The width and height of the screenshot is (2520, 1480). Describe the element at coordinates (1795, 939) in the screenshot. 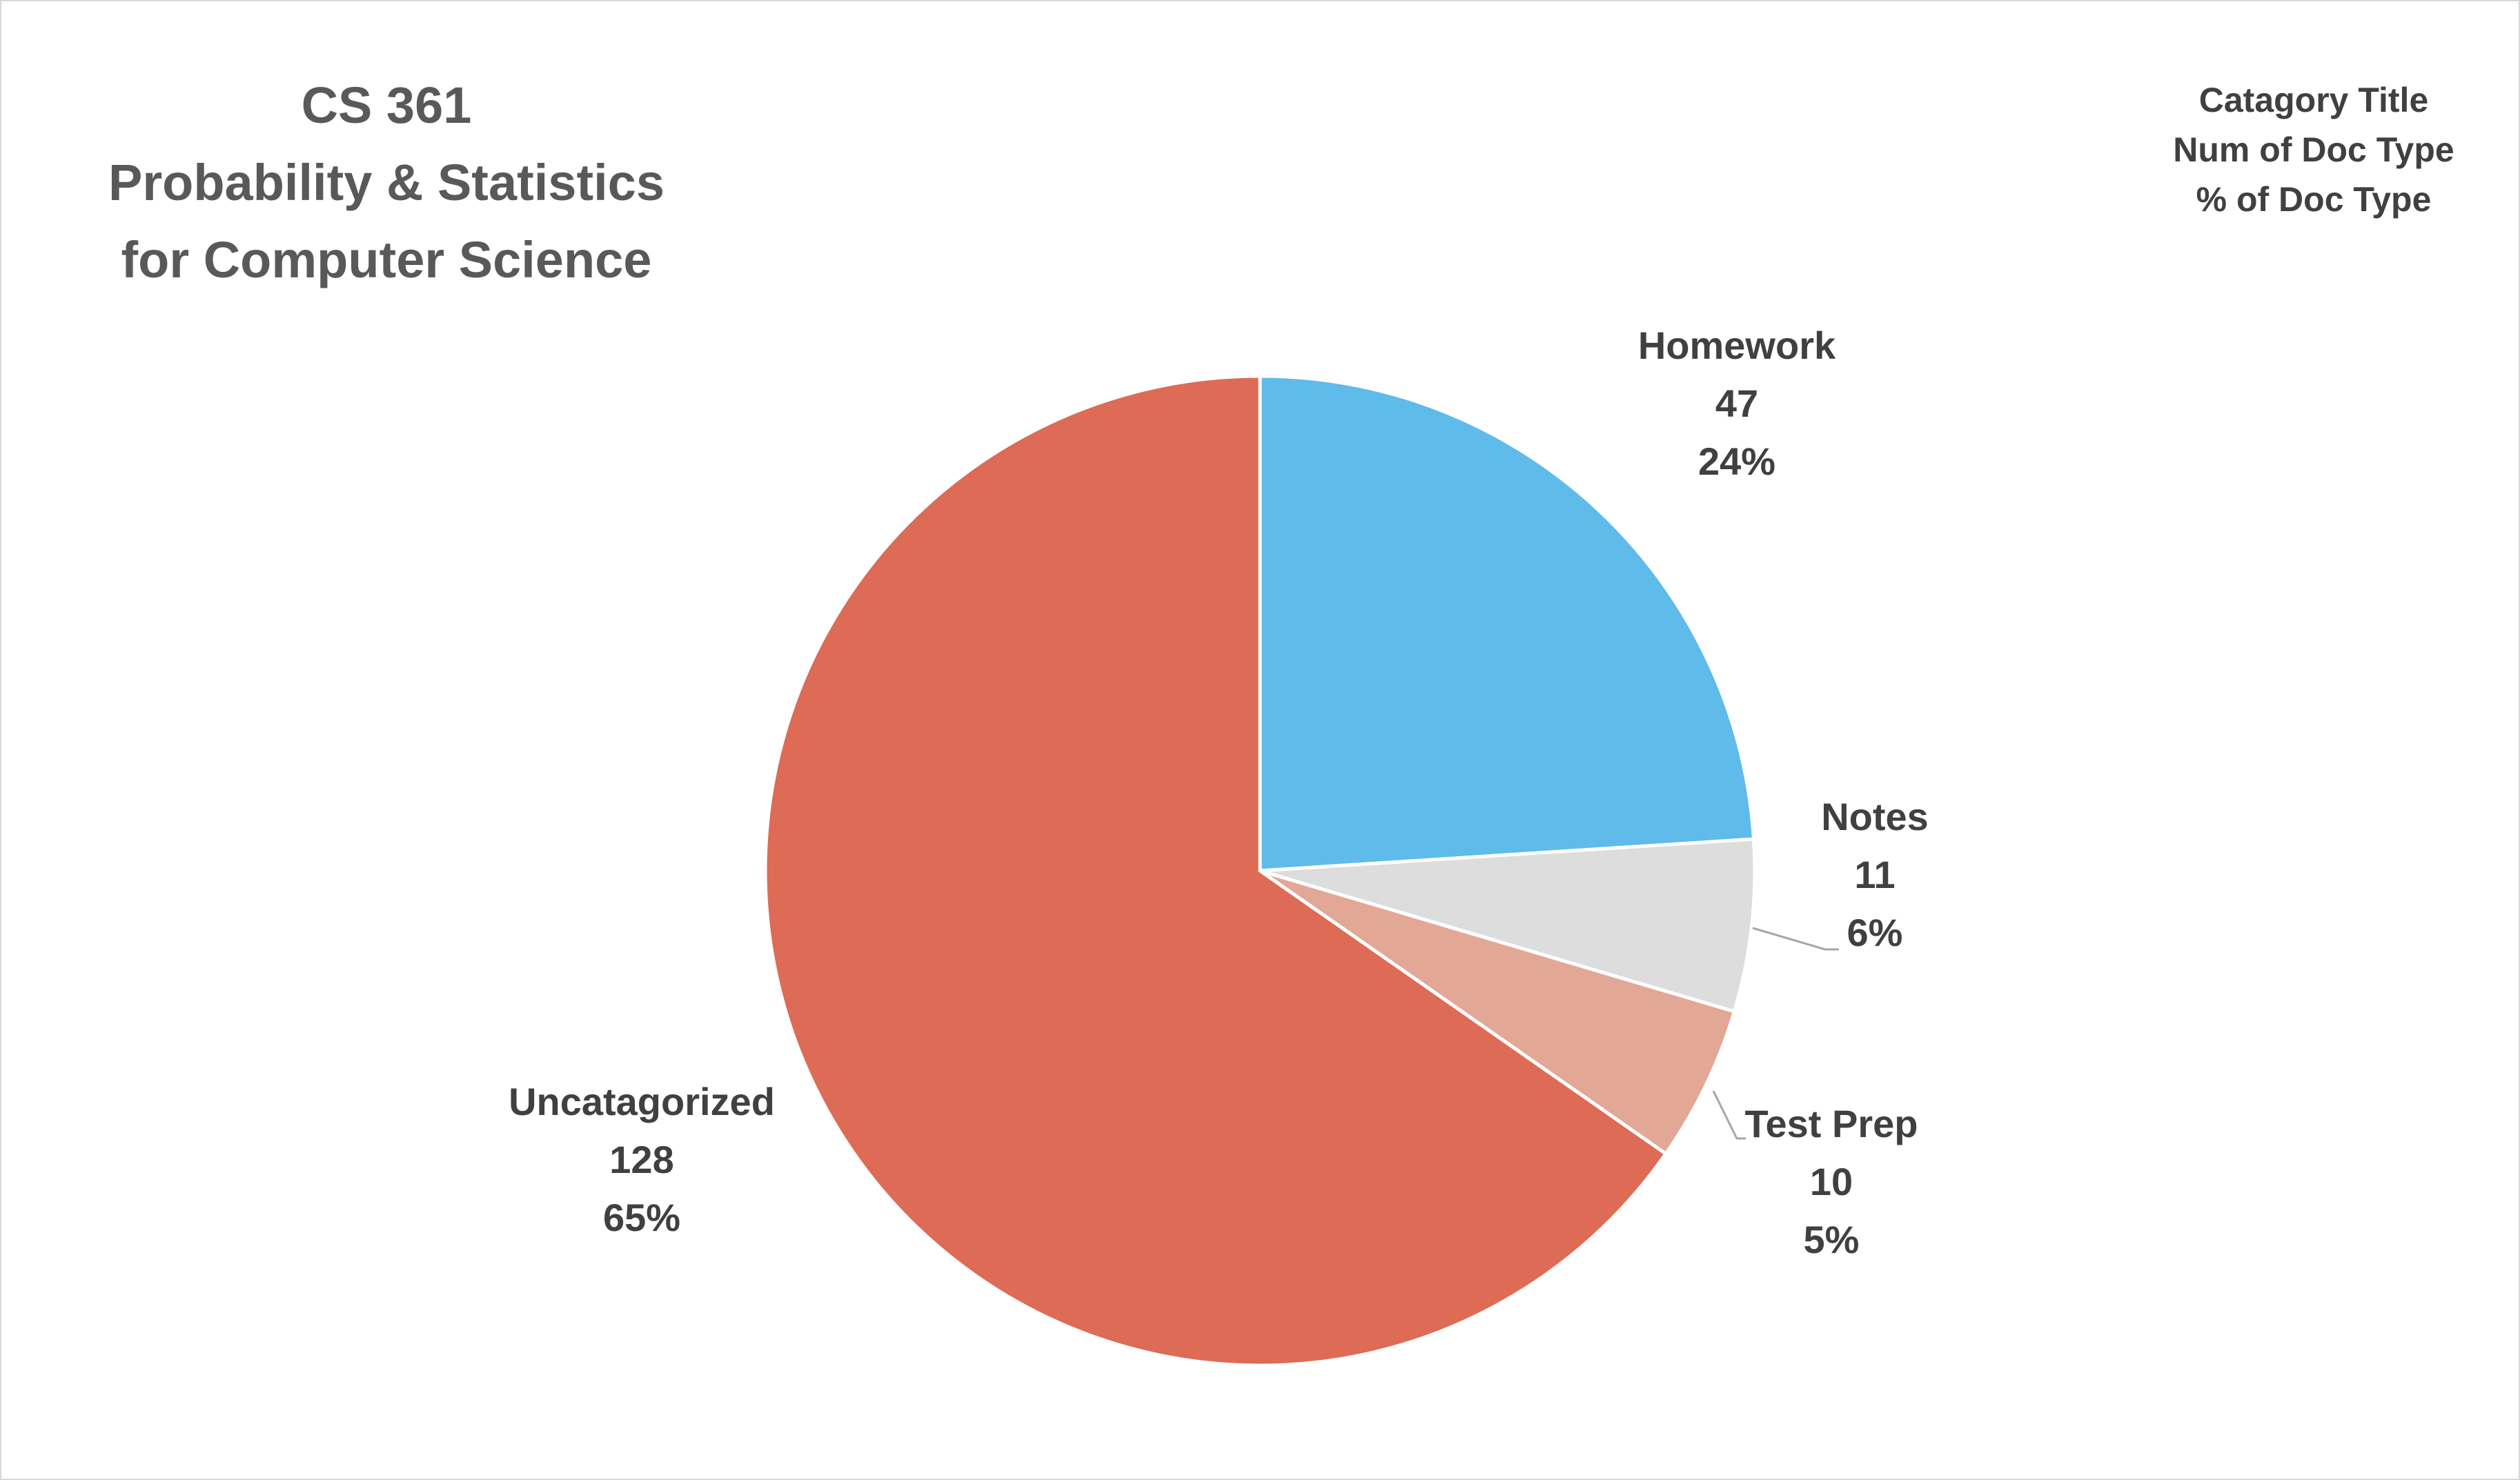

I see `leader-line-notes` at that location.